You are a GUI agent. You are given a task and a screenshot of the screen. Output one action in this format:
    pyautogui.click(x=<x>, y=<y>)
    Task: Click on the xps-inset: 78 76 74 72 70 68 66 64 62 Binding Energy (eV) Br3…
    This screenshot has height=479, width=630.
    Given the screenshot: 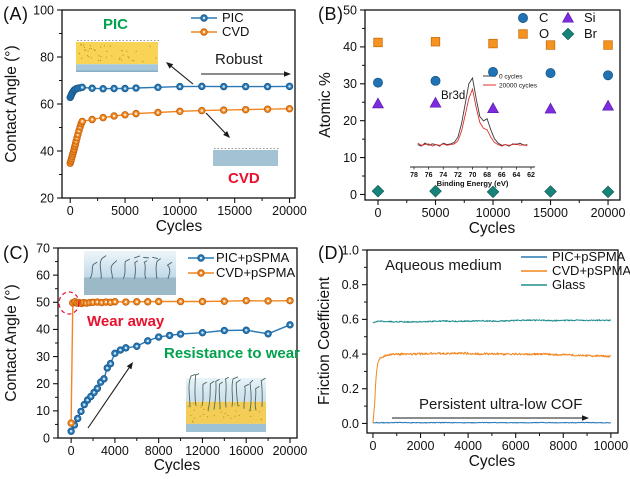 What is the action you would take?
    pyautogui.click(x=474, y=131)
    